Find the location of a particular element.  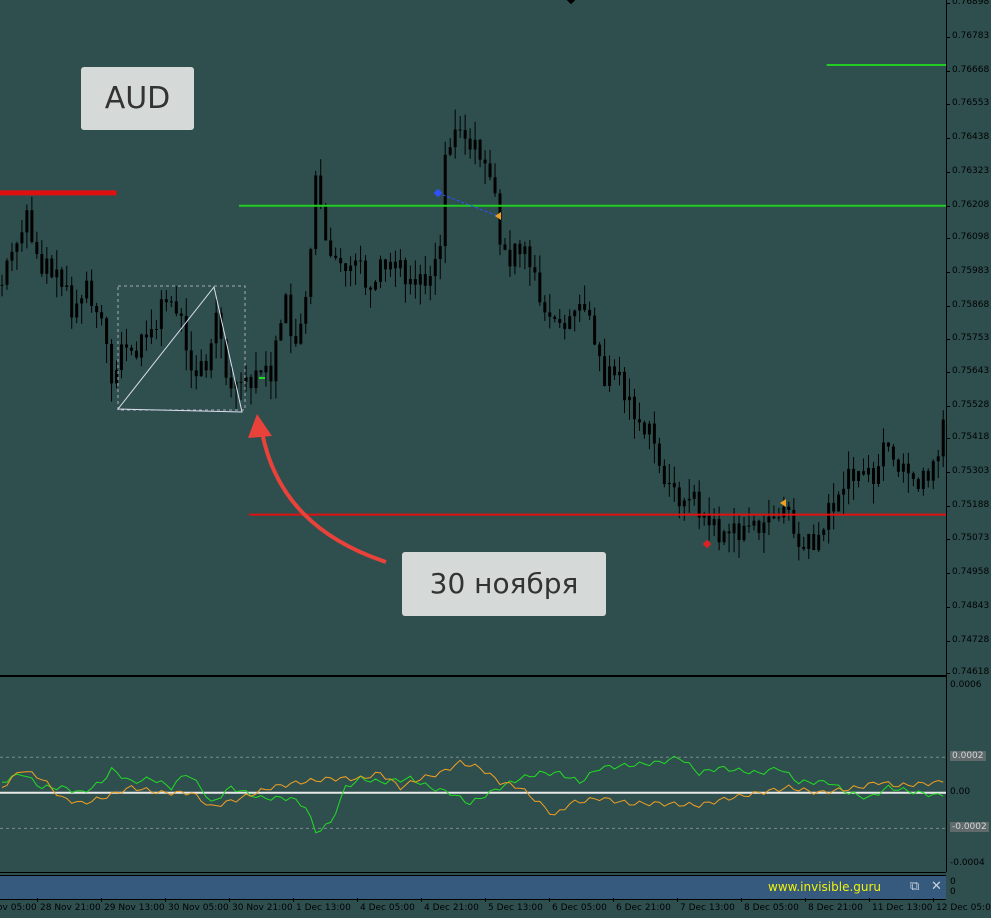

price-tick-label: 0.76208 is located at coordinates (971, 204).